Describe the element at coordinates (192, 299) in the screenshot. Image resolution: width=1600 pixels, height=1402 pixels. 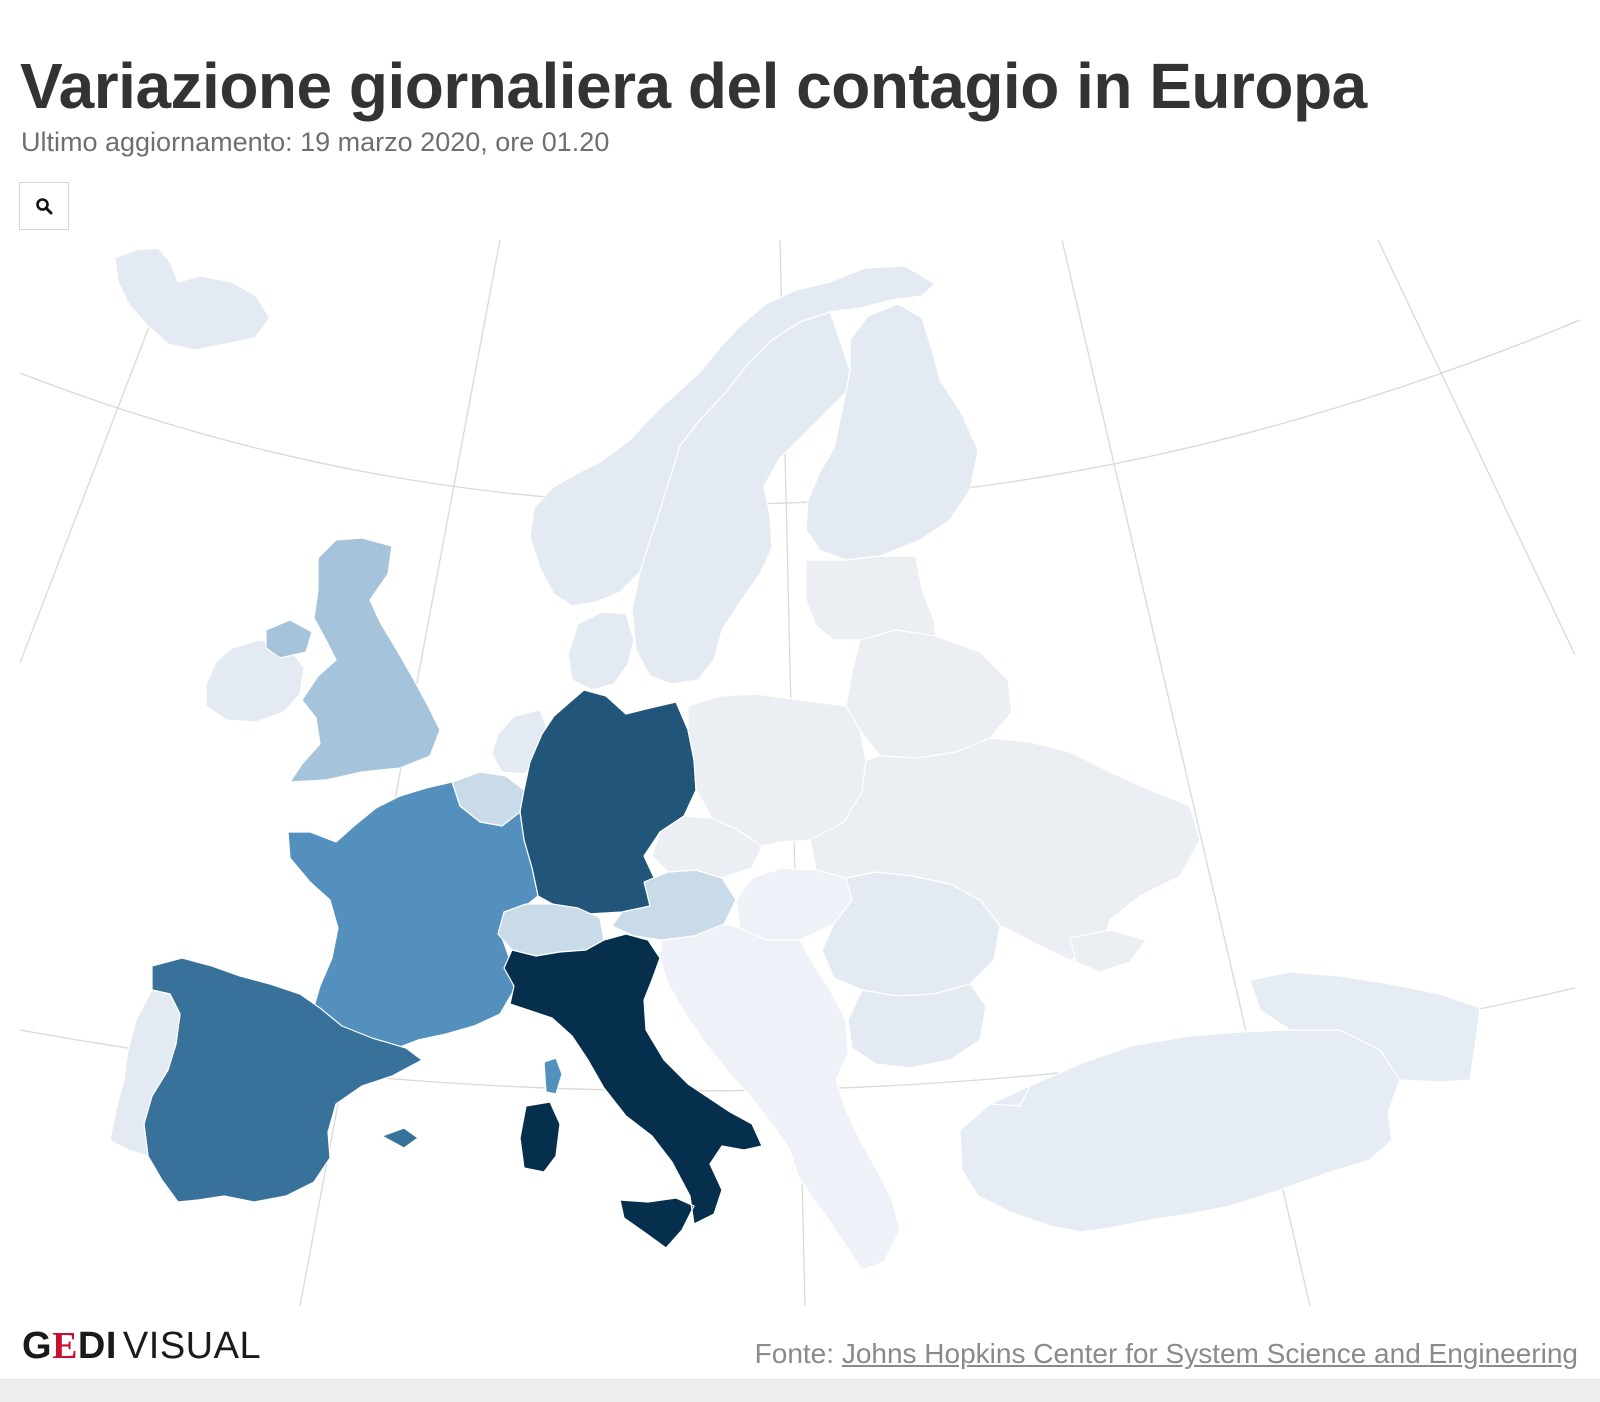
I see `country-iceland` at that location.